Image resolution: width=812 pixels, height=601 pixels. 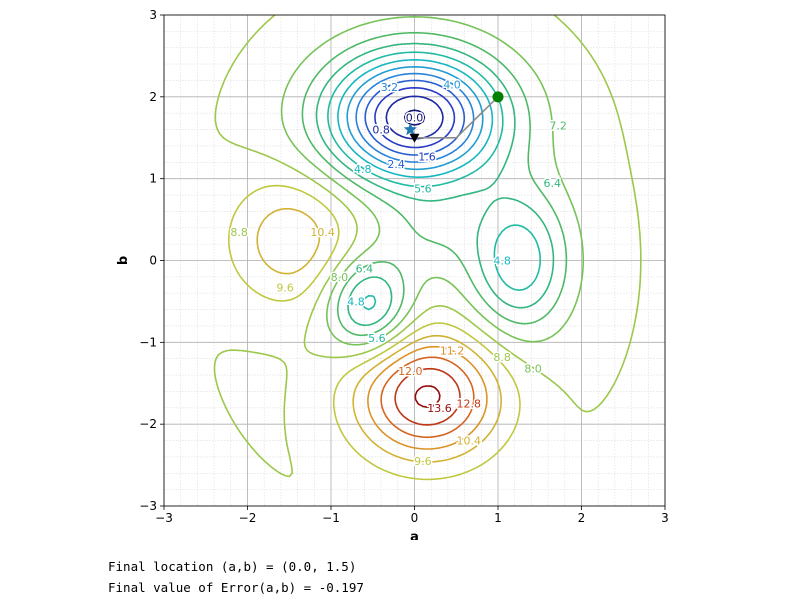 I want to click on x-tick-label: −2, so click(x=248, y=518).